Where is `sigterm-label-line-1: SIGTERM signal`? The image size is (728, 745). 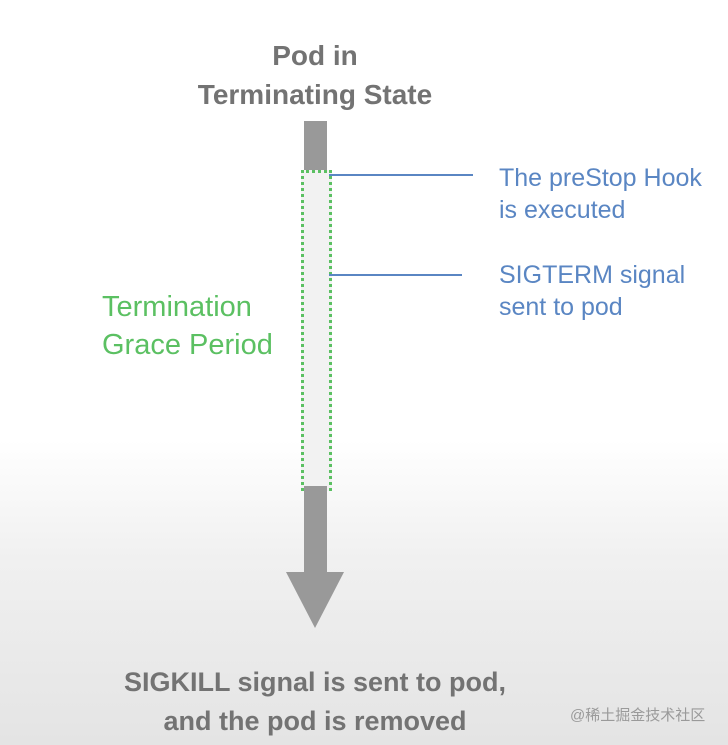 sigterm-label-line-1: SIGTERM signal is located at coordinates (592, 275).